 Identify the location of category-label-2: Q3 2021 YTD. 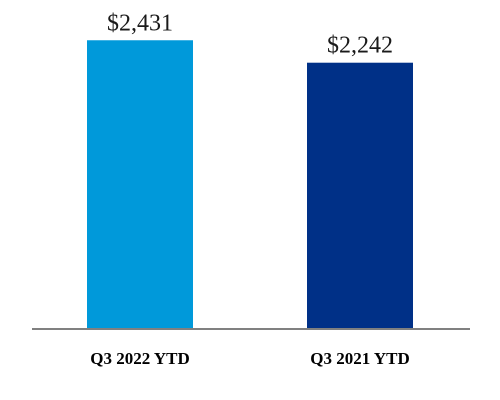
(360, 358).